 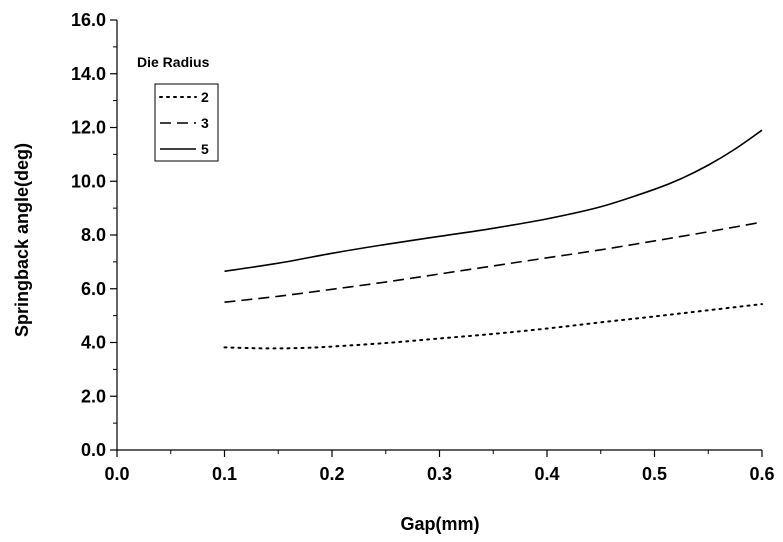 I want to click on legend-label-2: 2, so click(x=205, y=97).